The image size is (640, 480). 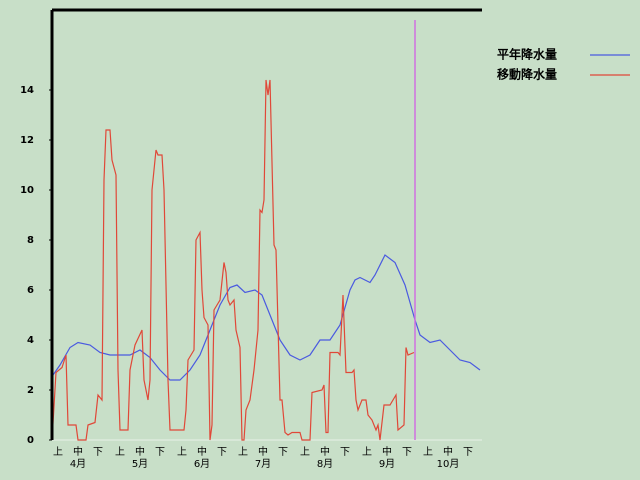 What do you see at coordinates (78, 464) in the screenshot?
I see `month-label: 4月` at bounding box center [78, 464].